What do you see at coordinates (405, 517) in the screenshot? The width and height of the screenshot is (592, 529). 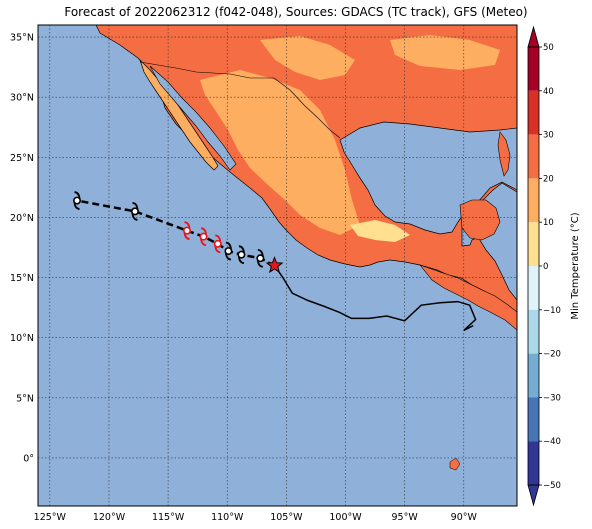 I see `lon-tick-label: 95°W` at bounding box center [405, 517].